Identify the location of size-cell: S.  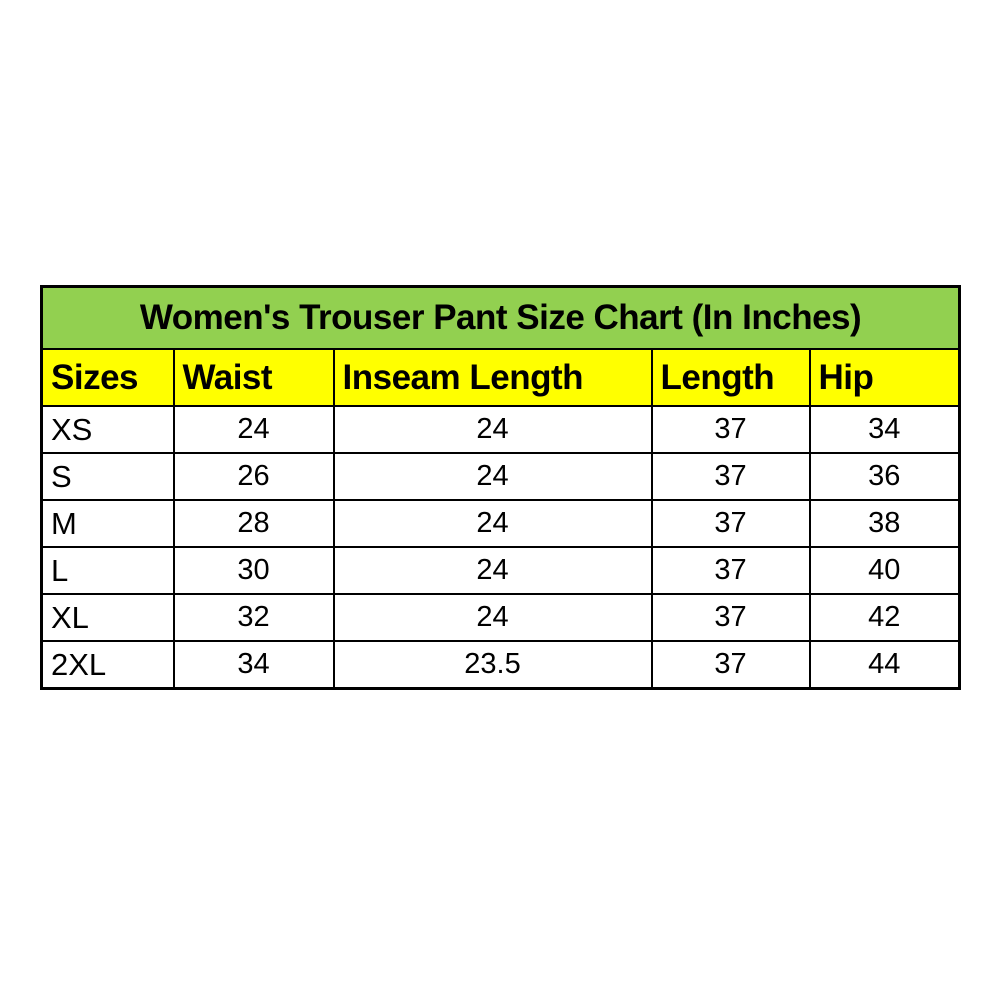
(107, 476).